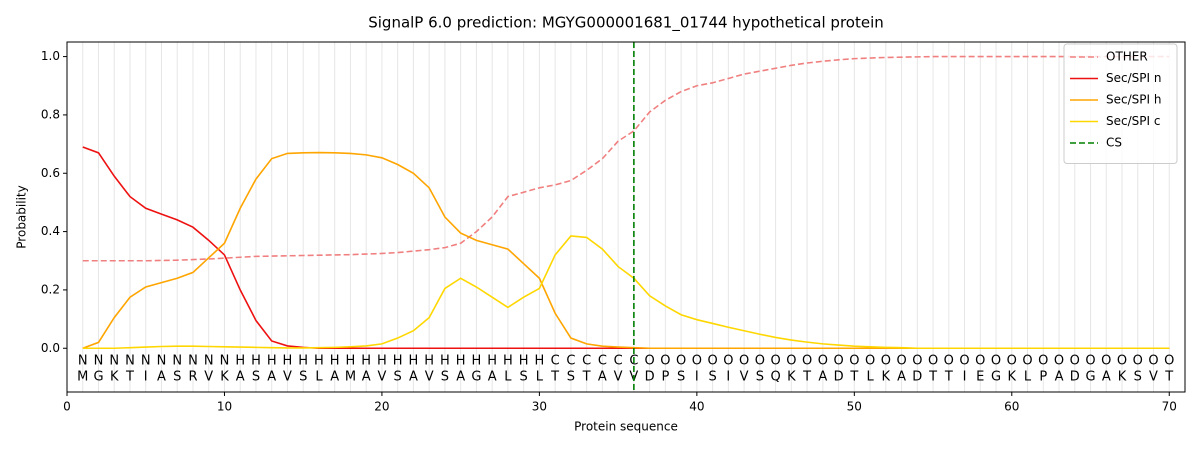 The image size is (1200, 454). What do you see at coordinates (1114, 143) in the screenshot?
I see `legend-label: CS` at bounding box center [1114, 143].